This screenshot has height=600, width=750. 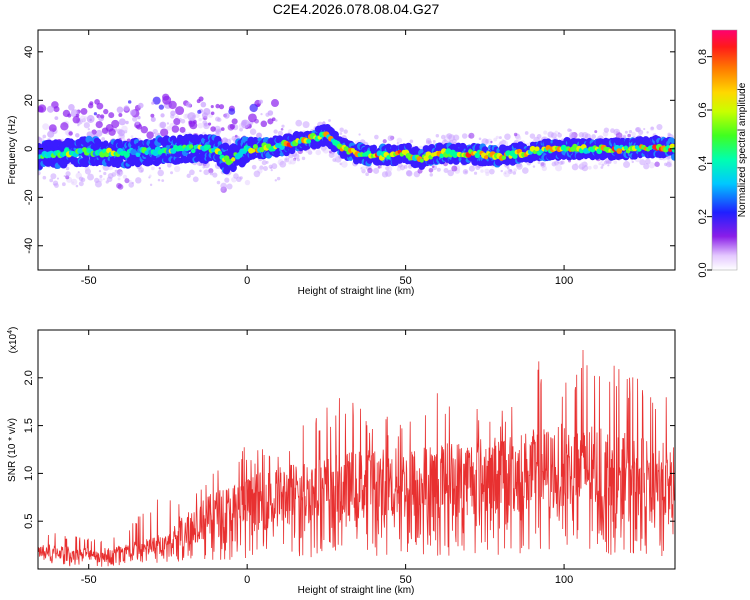 What do you see at coordinates (29, 100) in the screenshot?
I see `y-tick-label: 20` at bounding box center [29, 100].